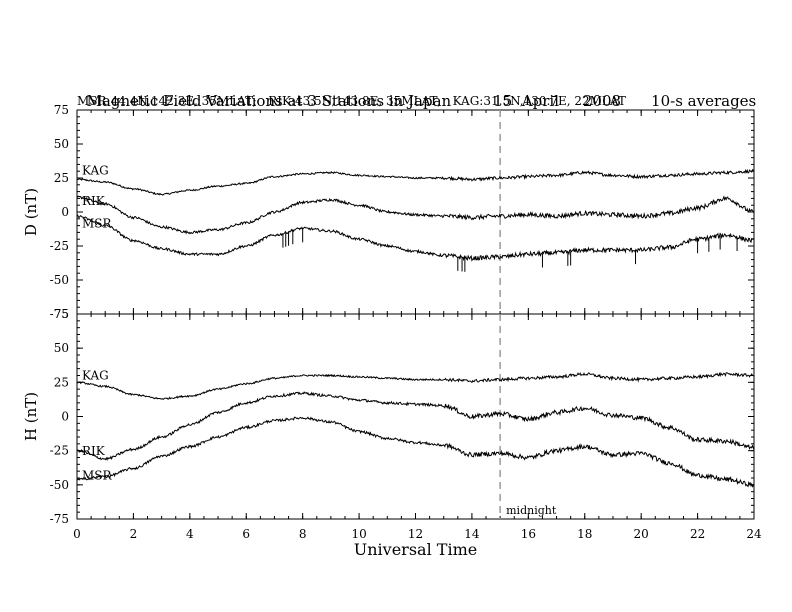 The image size is (792, 612). I want to click on y-axis-label: H (nT), so click(31, 416).